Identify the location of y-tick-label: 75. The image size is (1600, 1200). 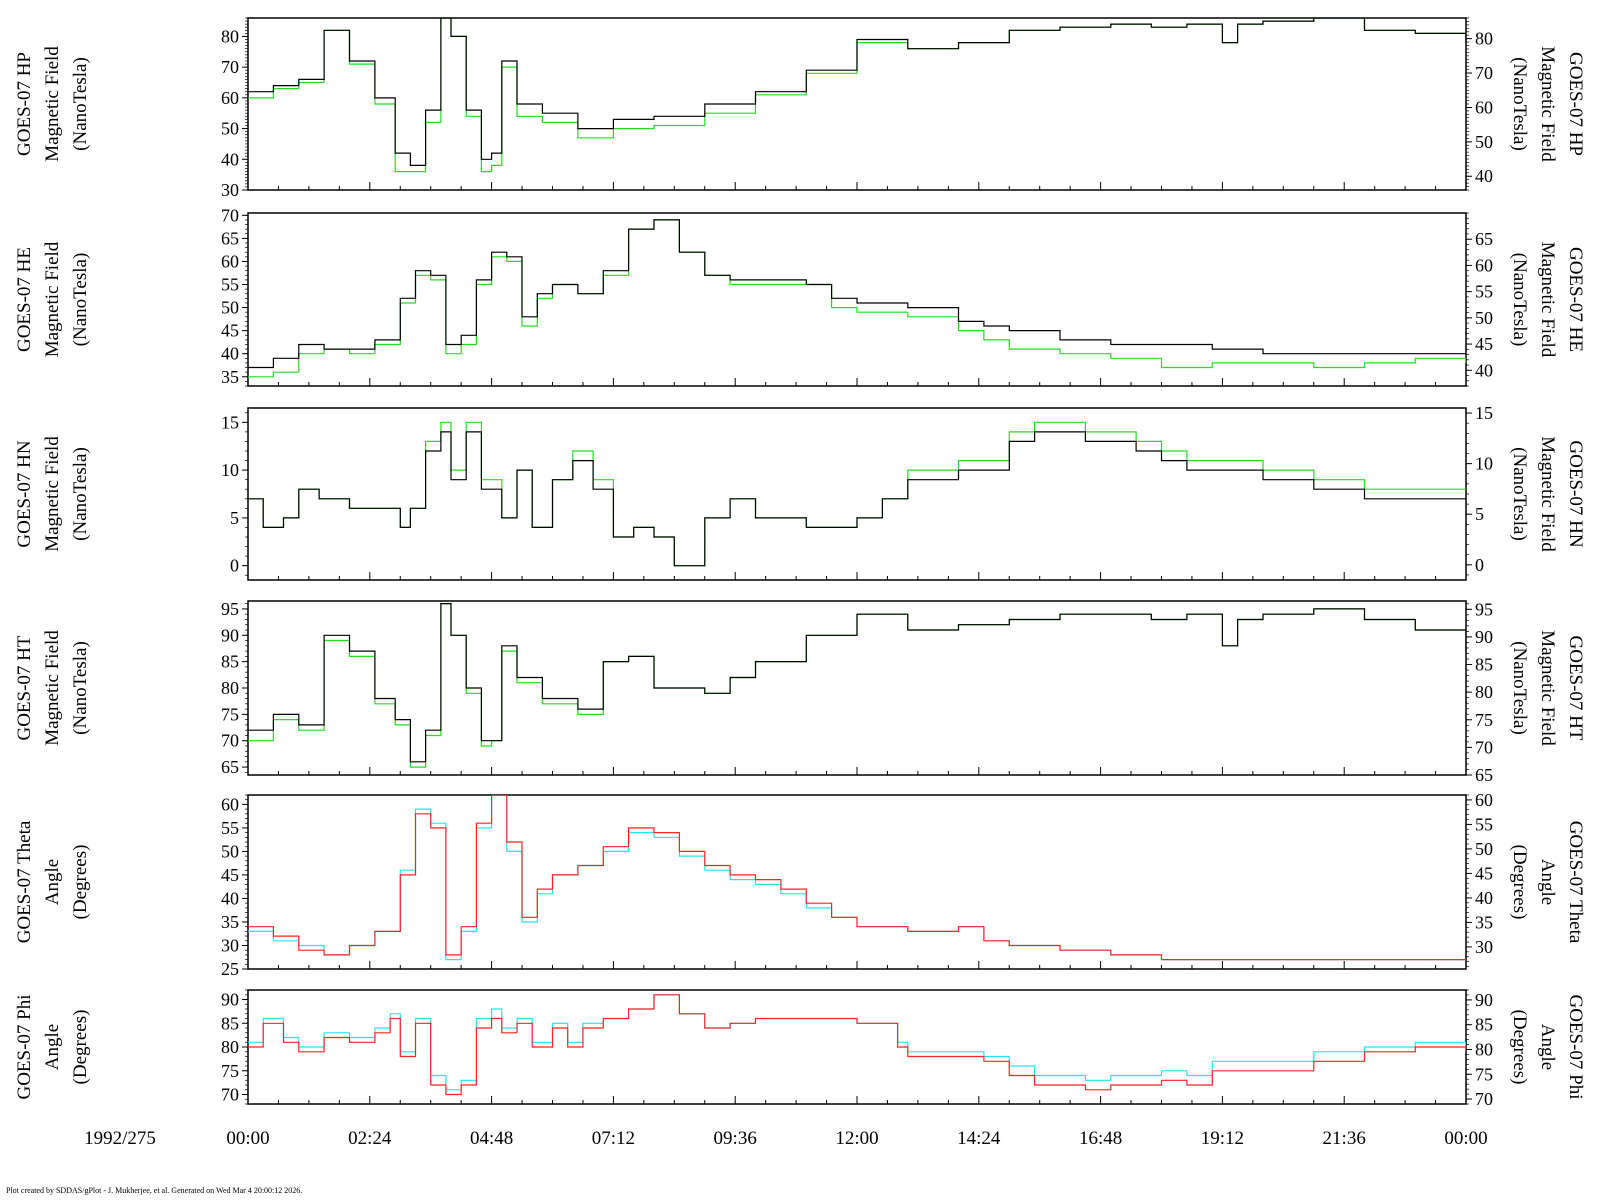
(230, 714).